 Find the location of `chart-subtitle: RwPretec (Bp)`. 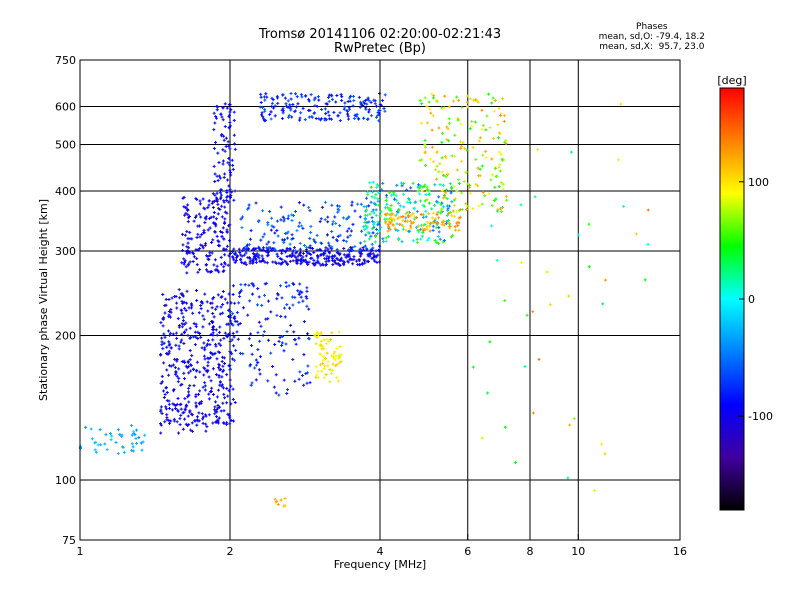

chart-subtitle: RwPretec (Bp) is located at coordinates (380, 48).